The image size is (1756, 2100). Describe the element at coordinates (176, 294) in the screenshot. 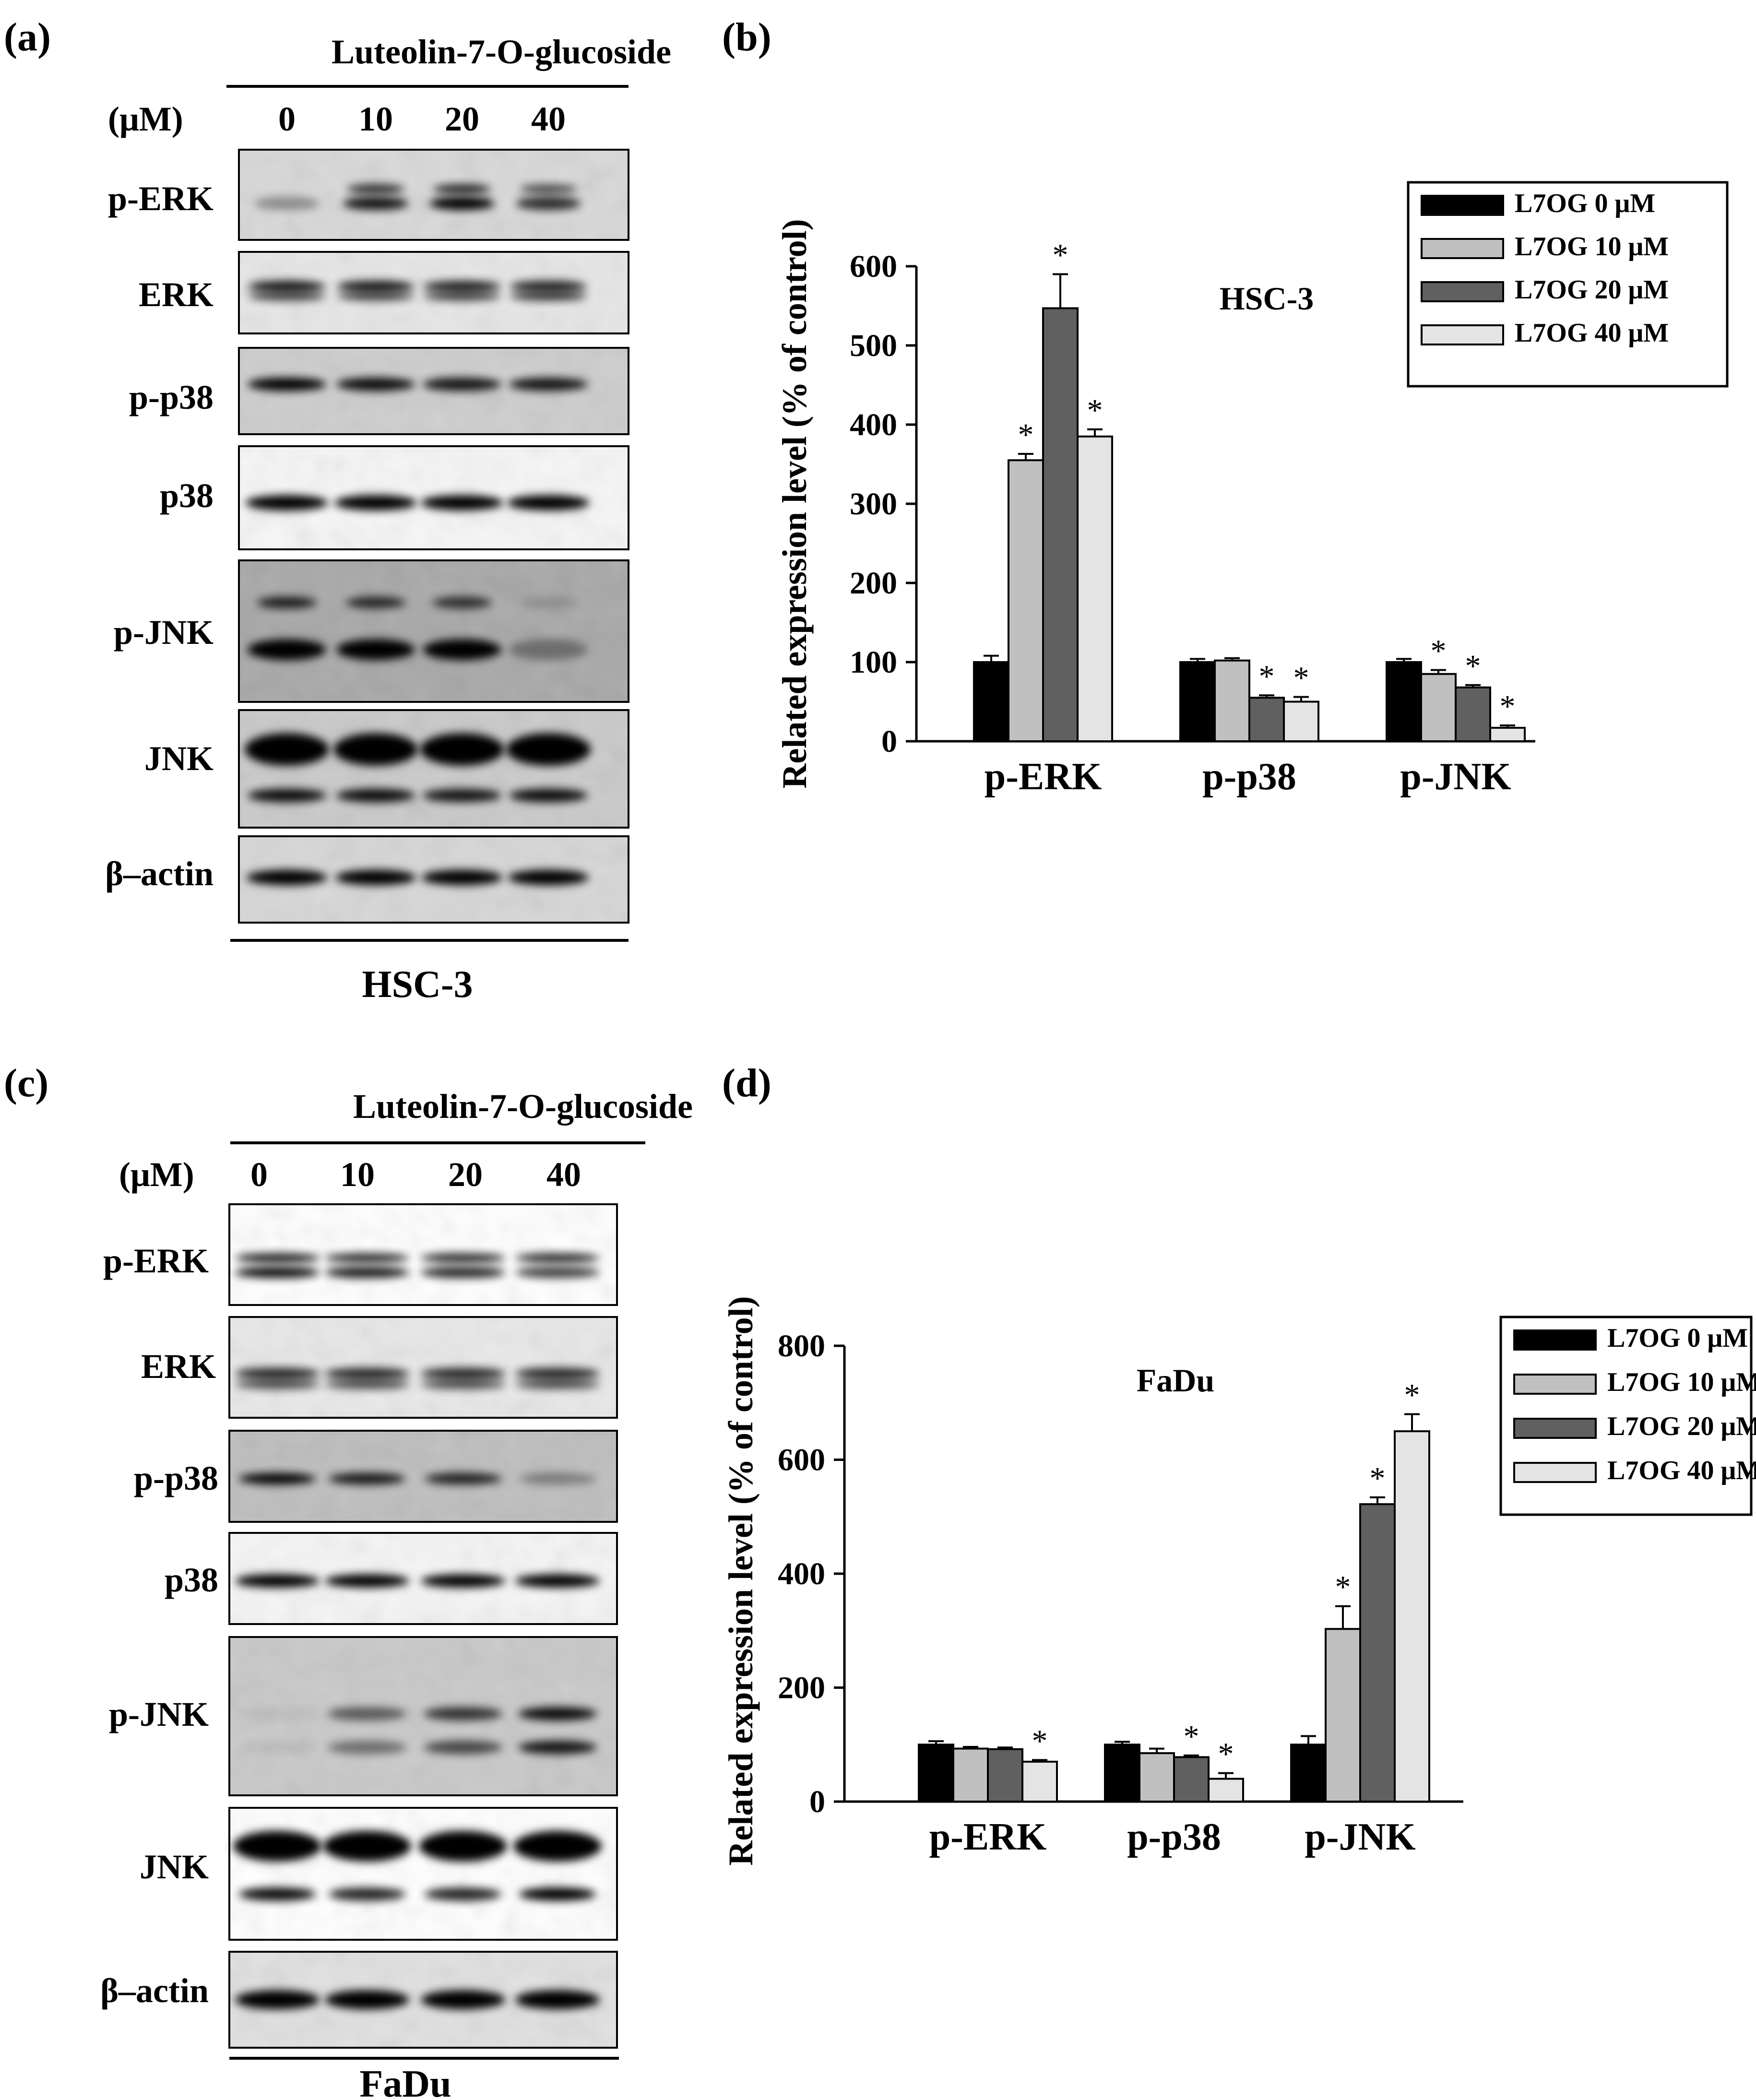

I see `blot-row-label: ERK` at that location.